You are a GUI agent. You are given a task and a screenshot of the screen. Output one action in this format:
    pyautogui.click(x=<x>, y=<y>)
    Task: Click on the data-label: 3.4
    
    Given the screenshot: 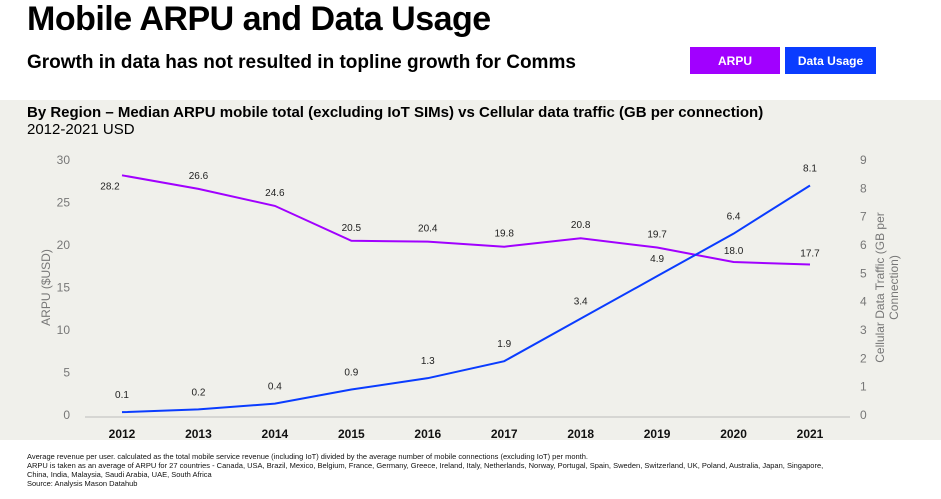 What is the action you would take?
    pyautogui.click(x=581, y=302)
    